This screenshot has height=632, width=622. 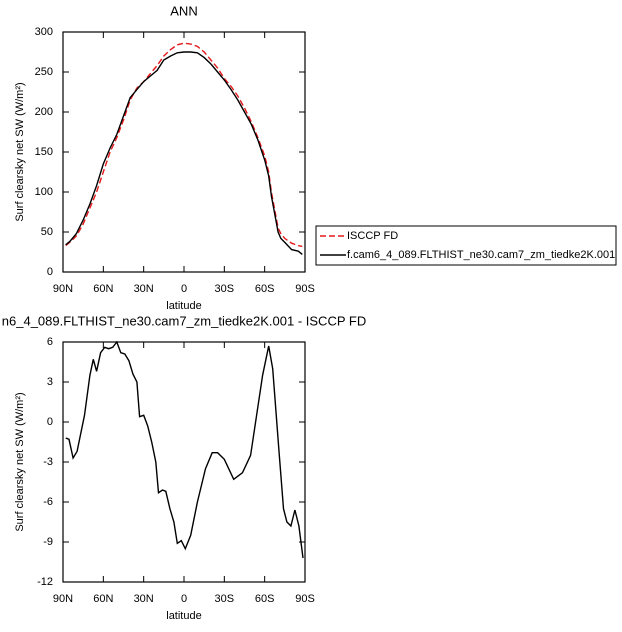 What do you see at coordinates (44, 152) in the screenshot?
I see `y-tick-label: 150` at bounding box center [44, 152].